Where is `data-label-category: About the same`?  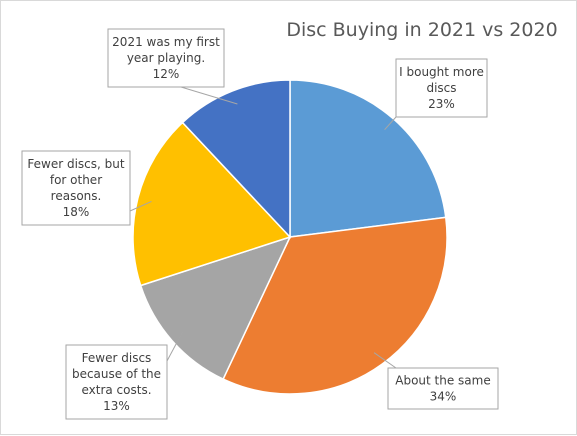 data-label-category: About the same is located at coordinates (442, 381).